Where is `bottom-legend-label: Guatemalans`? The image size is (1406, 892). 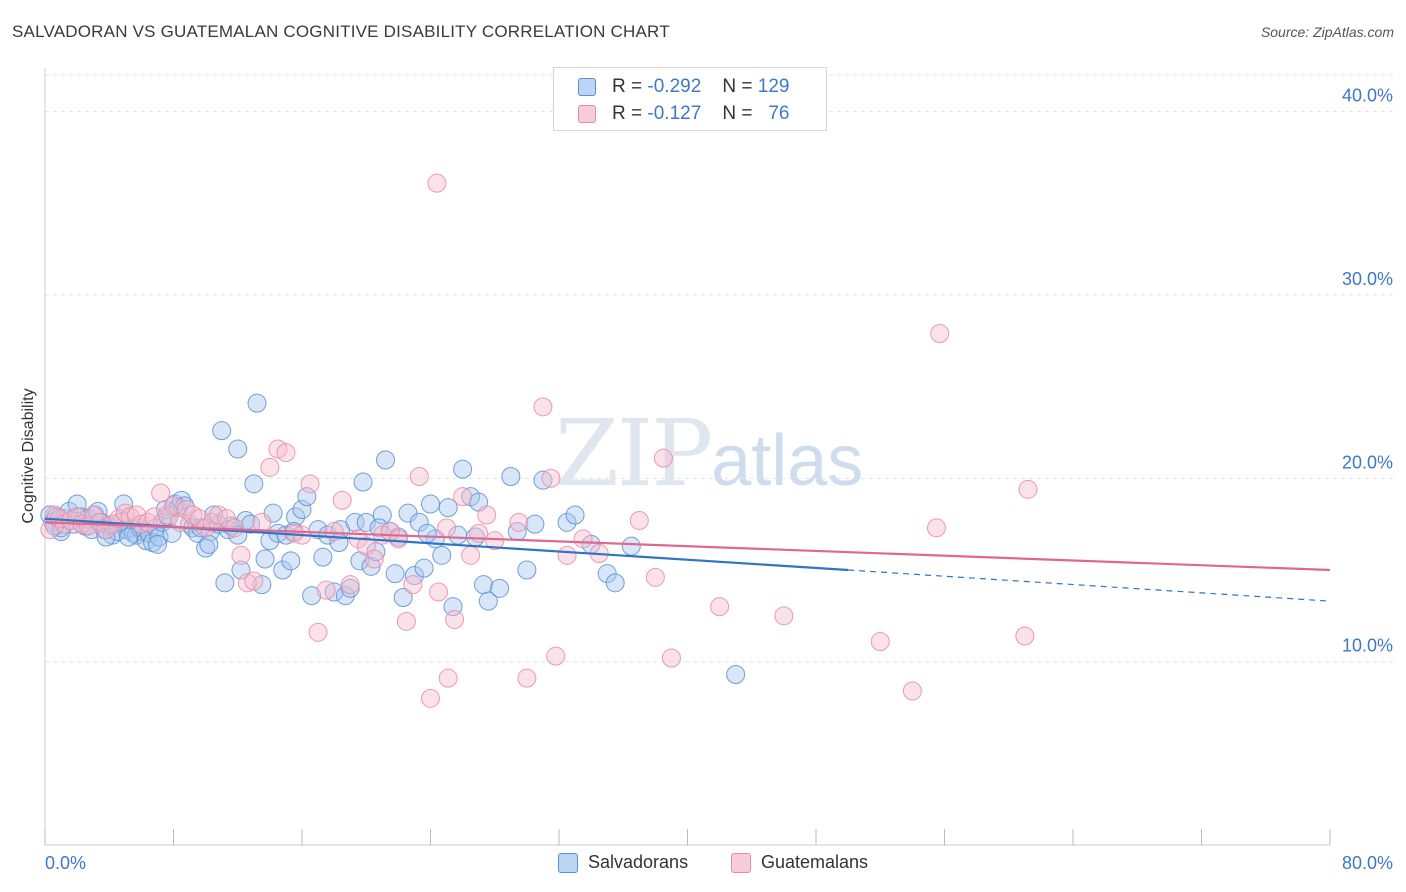
bottom-legend-label: Guatemalans is located at coordinates (815, 862).